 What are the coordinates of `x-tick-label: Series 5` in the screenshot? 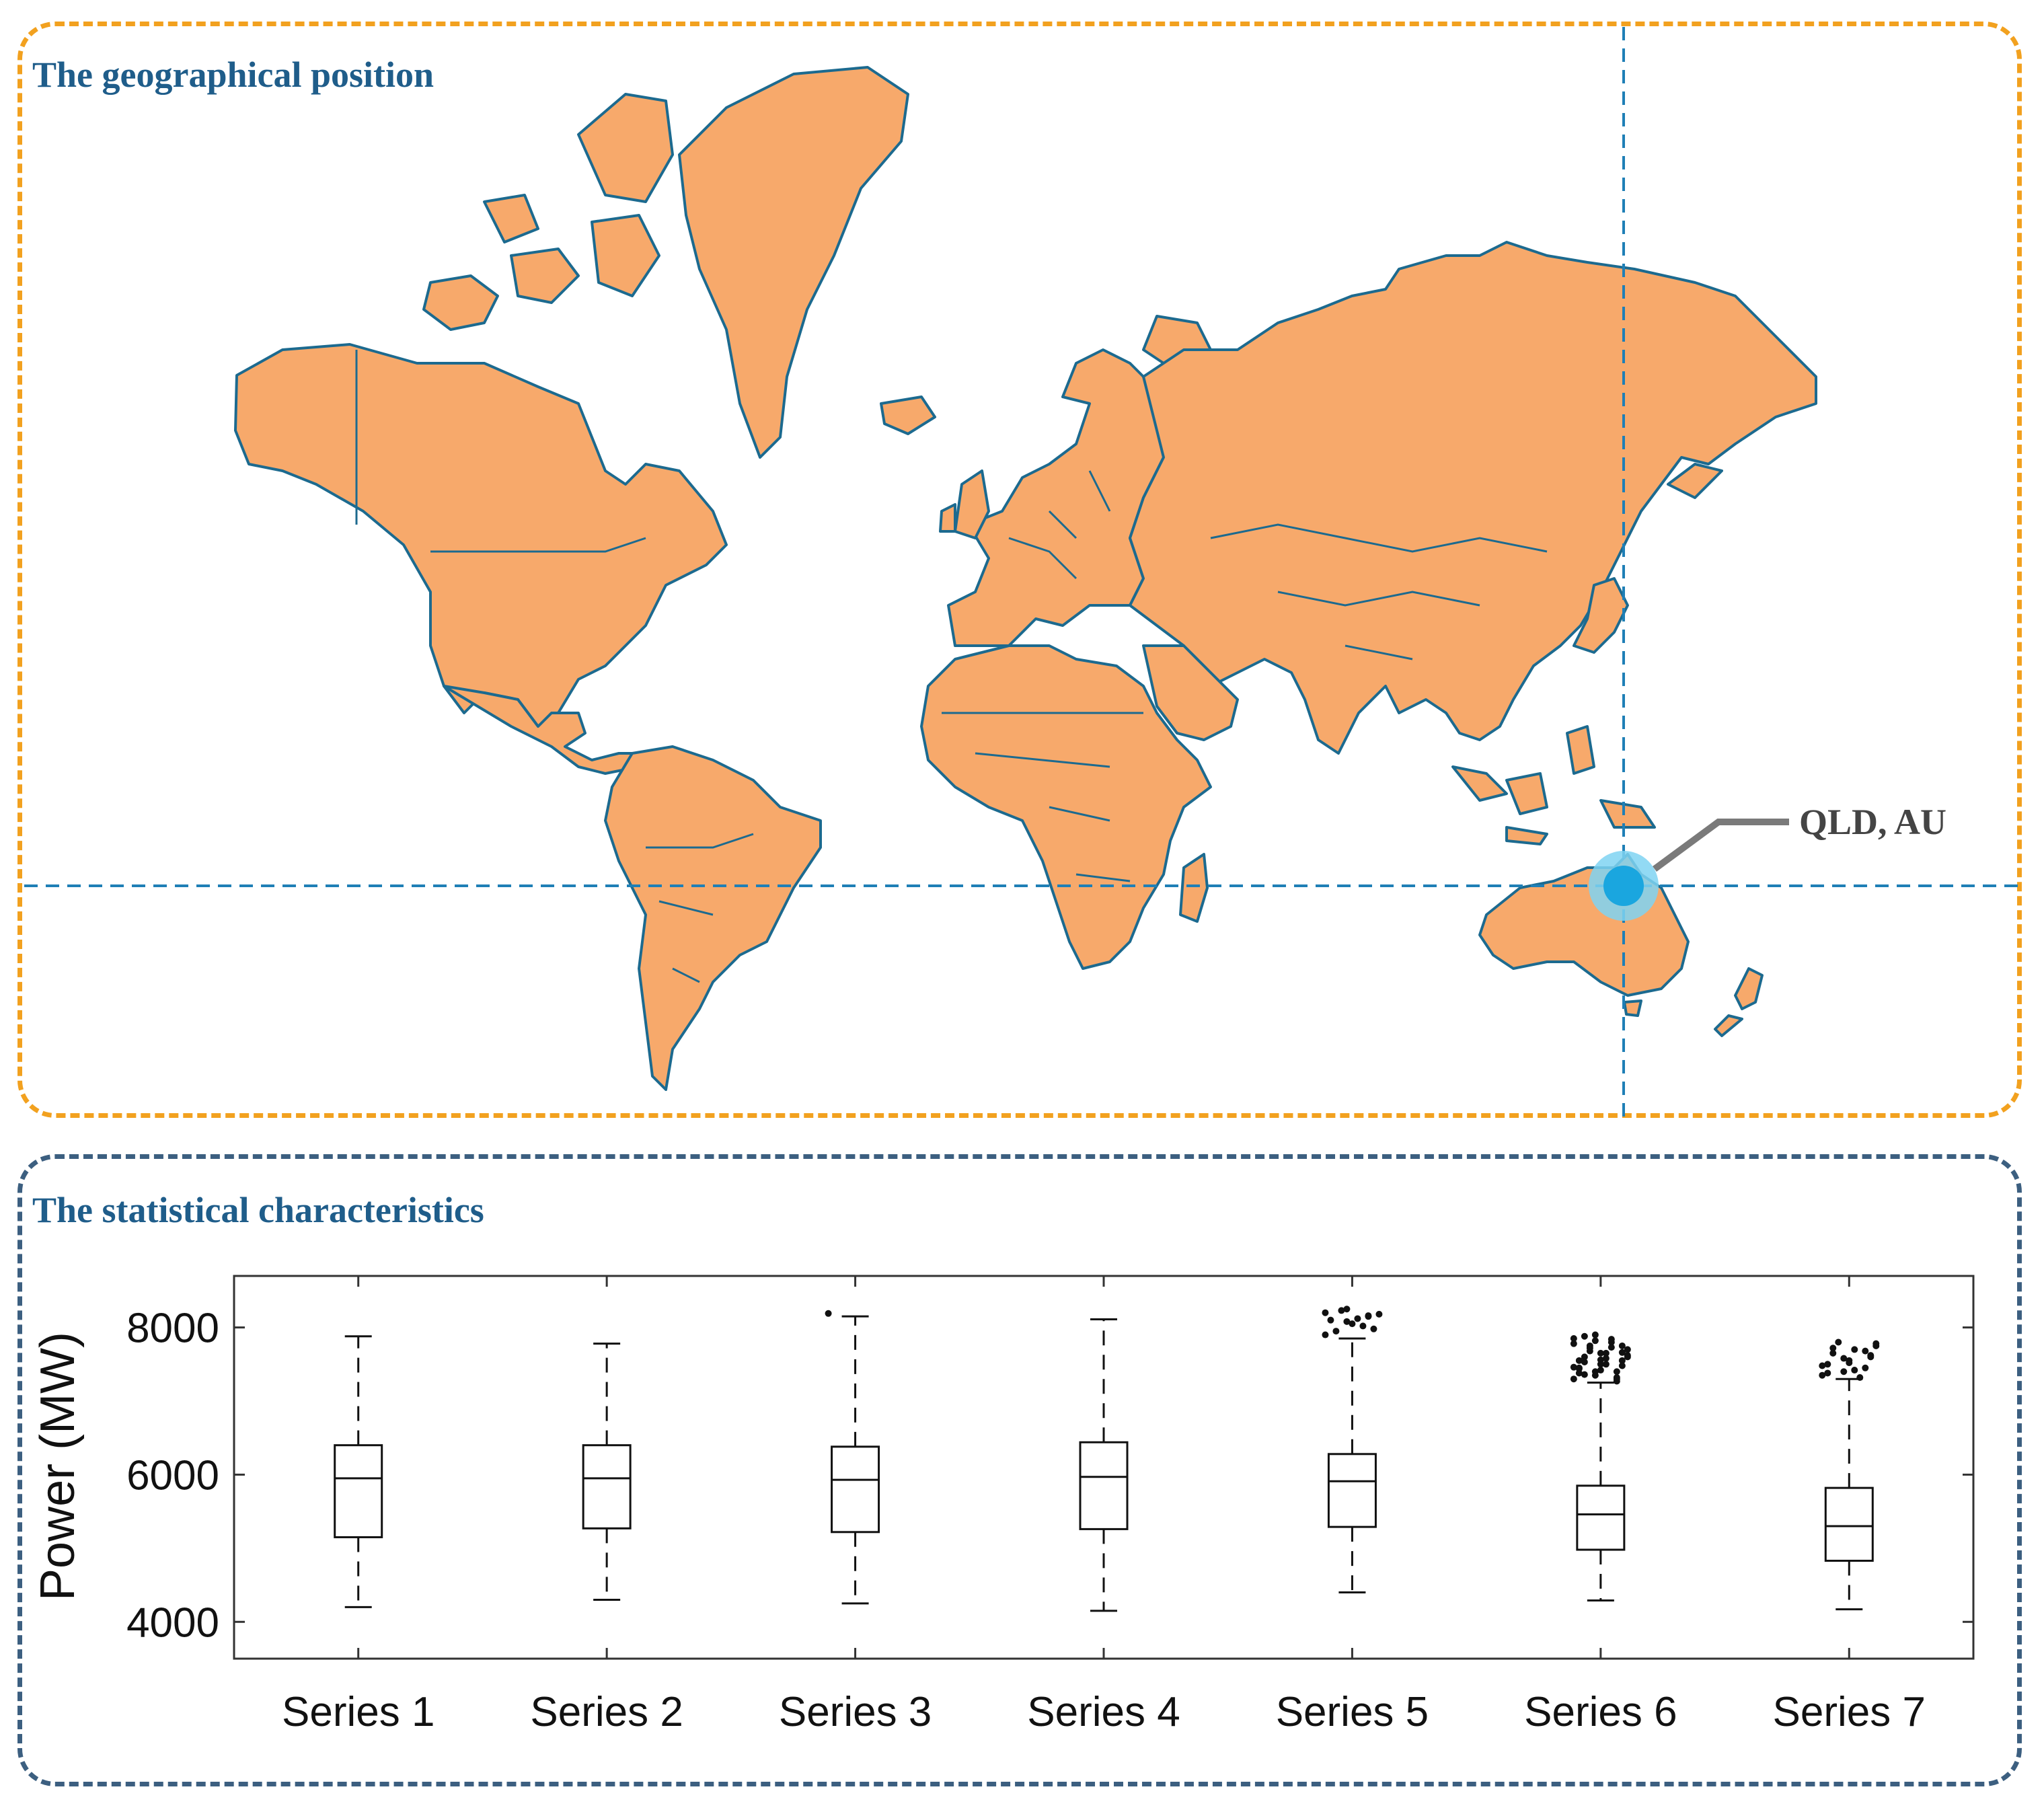 It's located at (1352, 1712).